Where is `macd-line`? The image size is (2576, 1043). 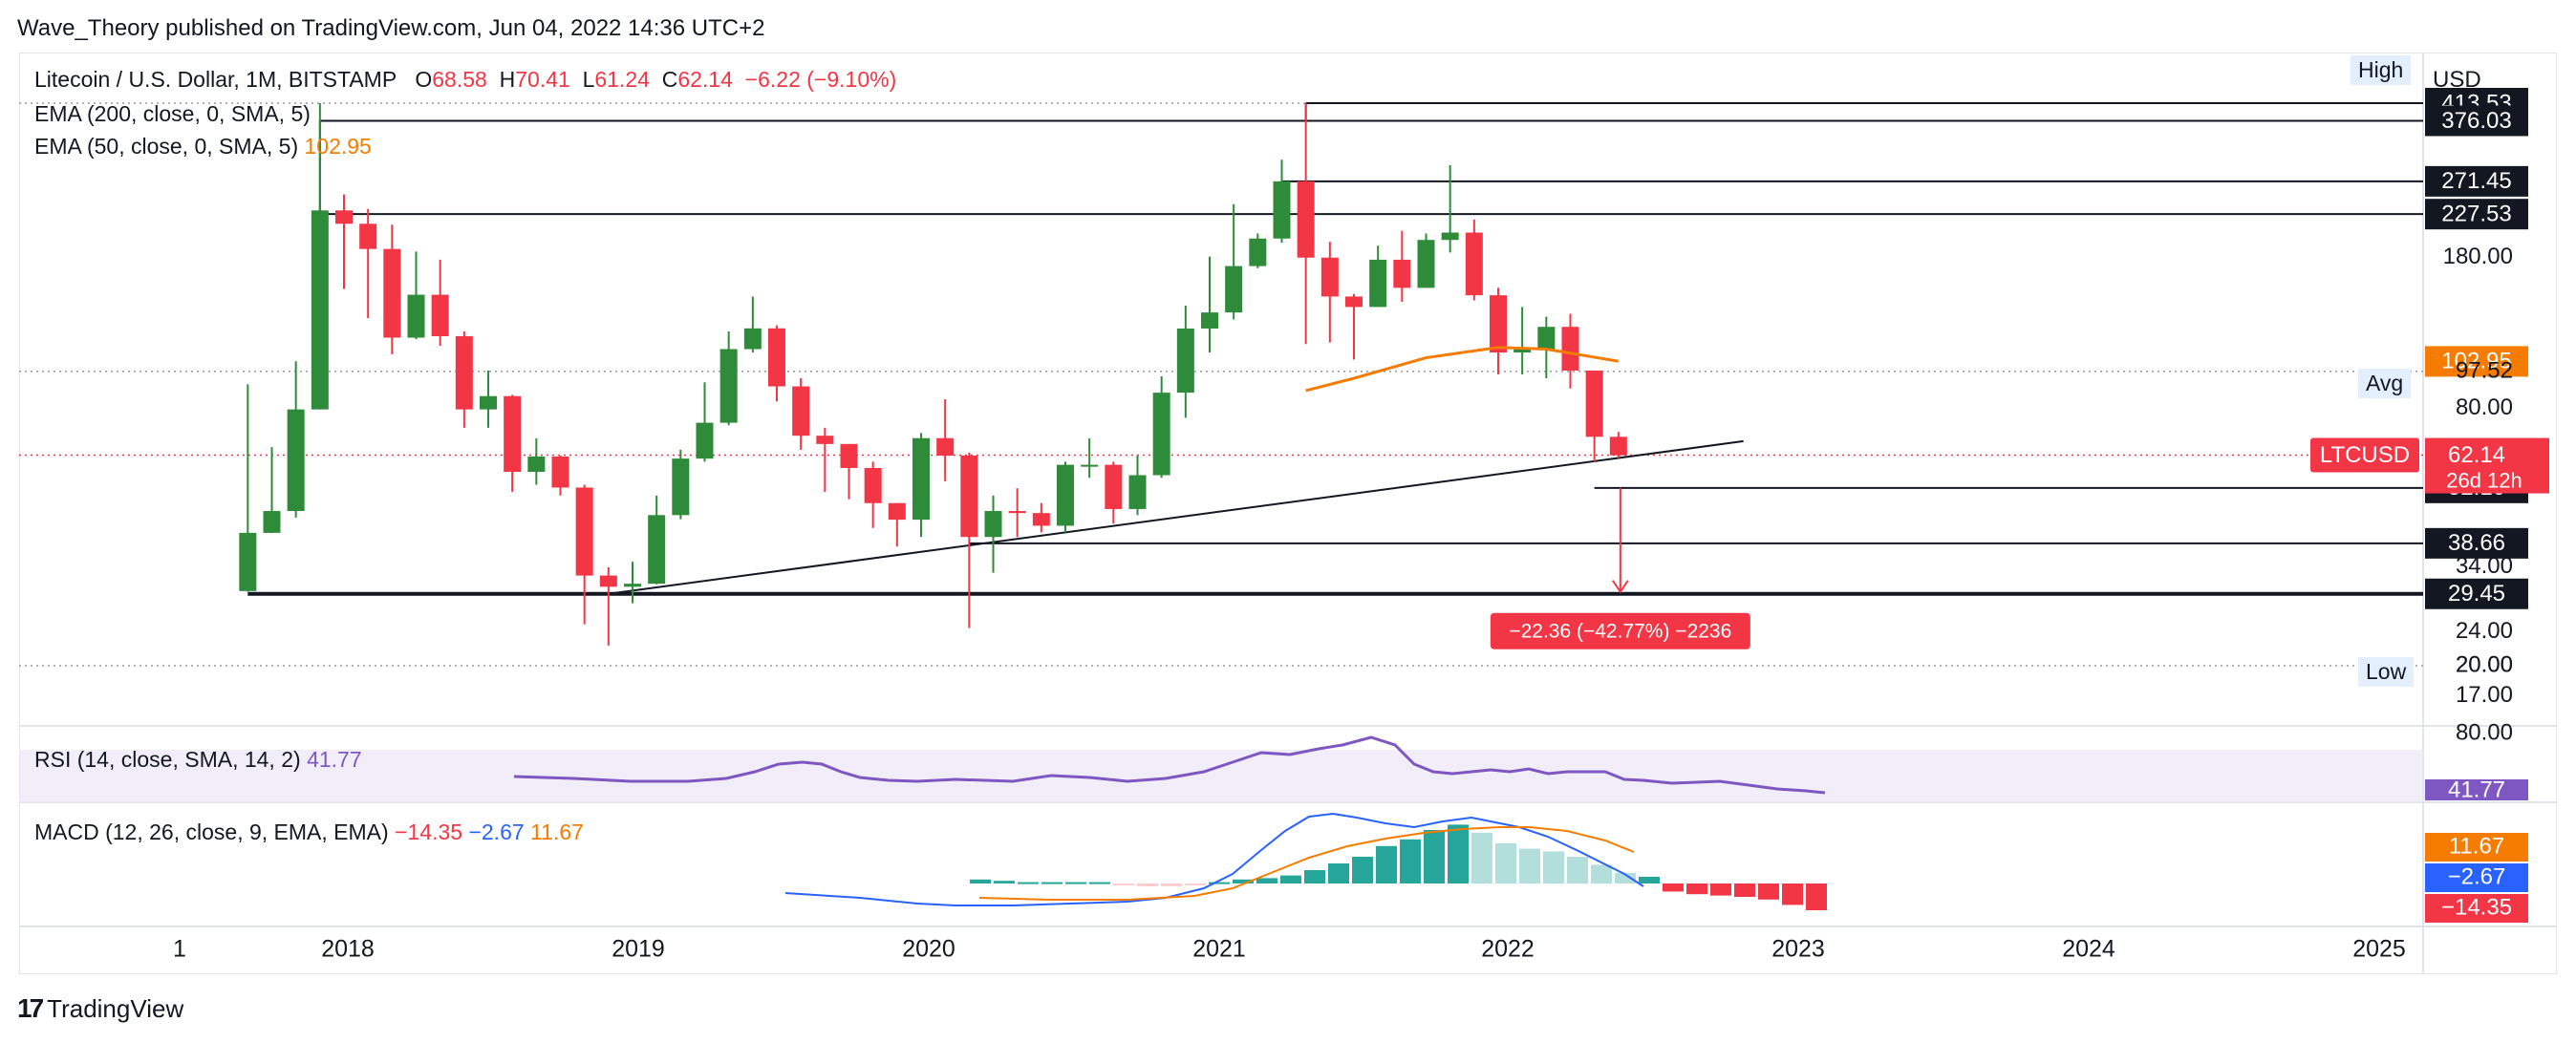 macd-line is located at coordinates (1214, 859).